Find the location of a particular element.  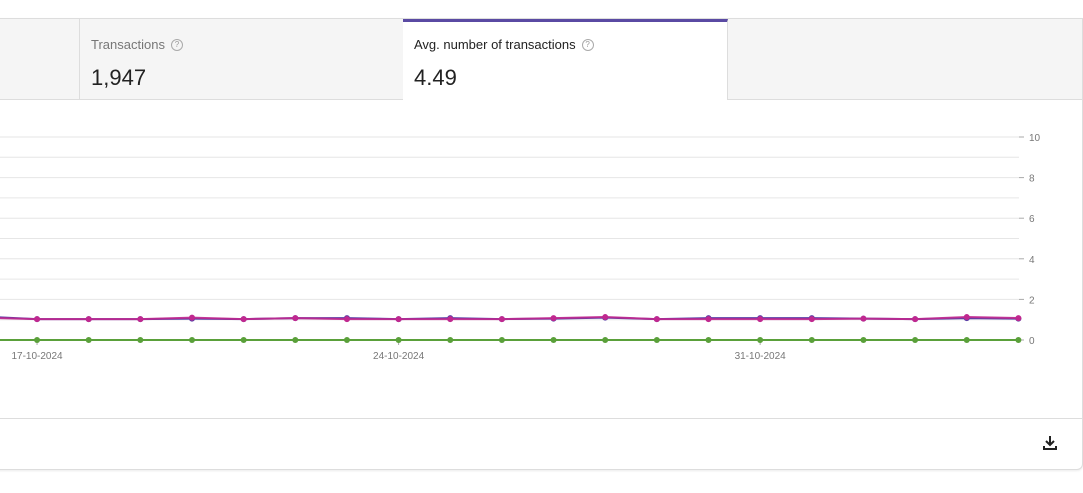

tab-label: Transactions is located at coordinates (128, 44).